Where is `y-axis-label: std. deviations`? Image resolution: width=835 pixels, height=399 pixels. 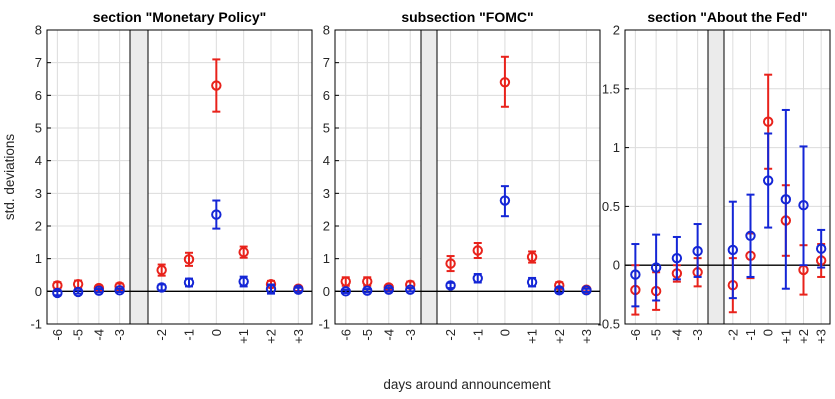 y-axis-label: std. deviations is located at coordinates (9, 177).